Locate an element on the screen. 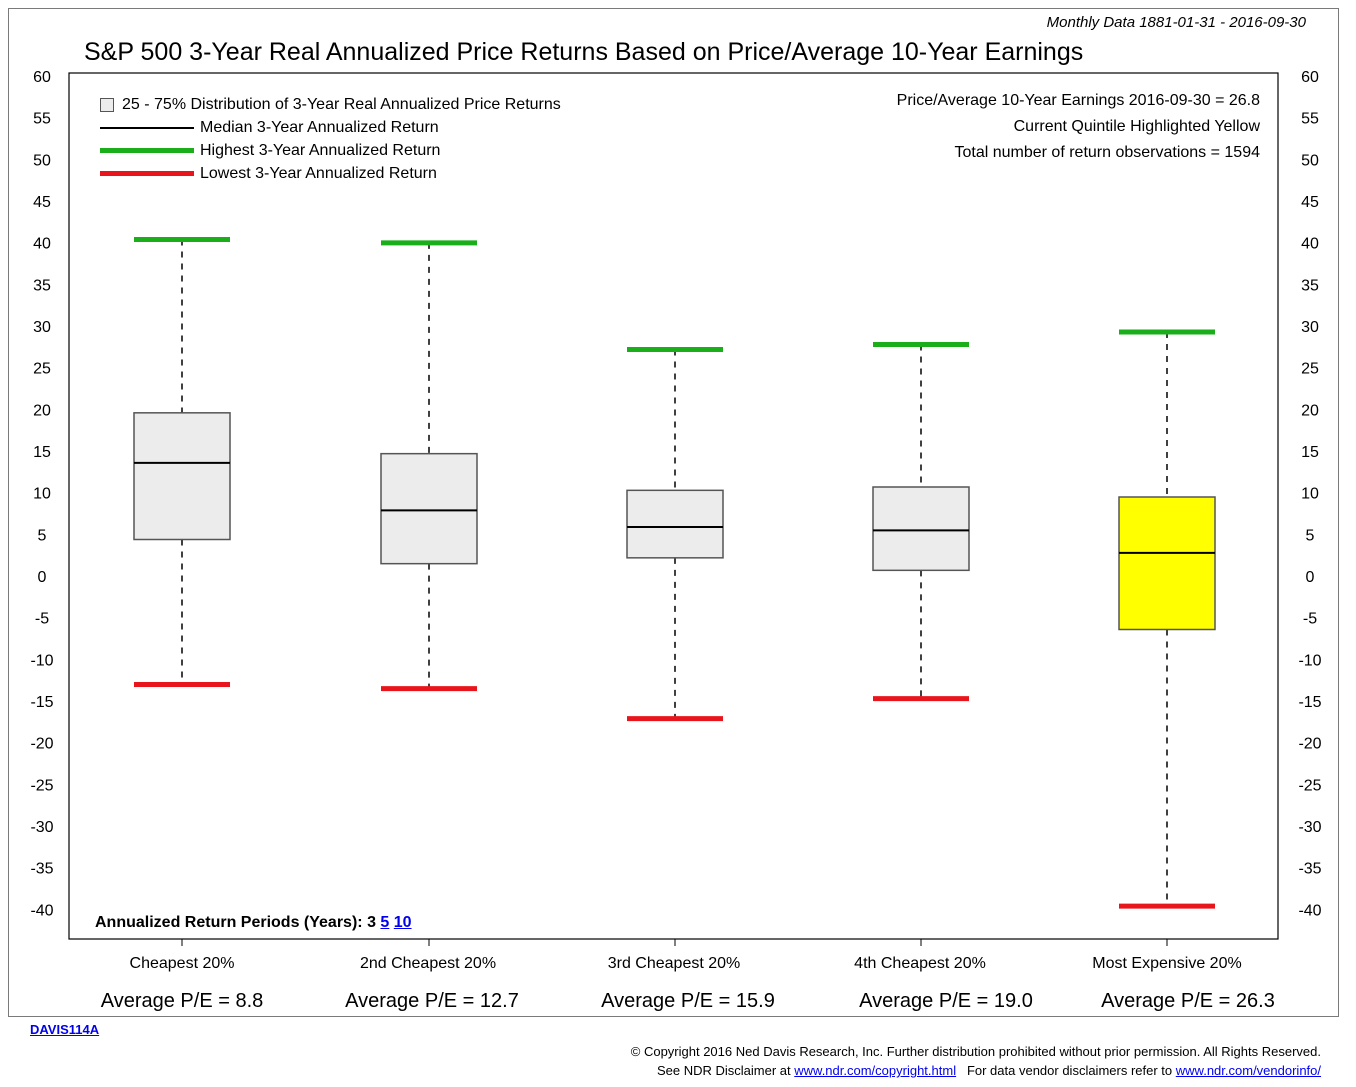 Image resolution: width=1356 pixels, height=1087 pixels. y-tick-label-right: 35 is located at coordinates (1310, 285).